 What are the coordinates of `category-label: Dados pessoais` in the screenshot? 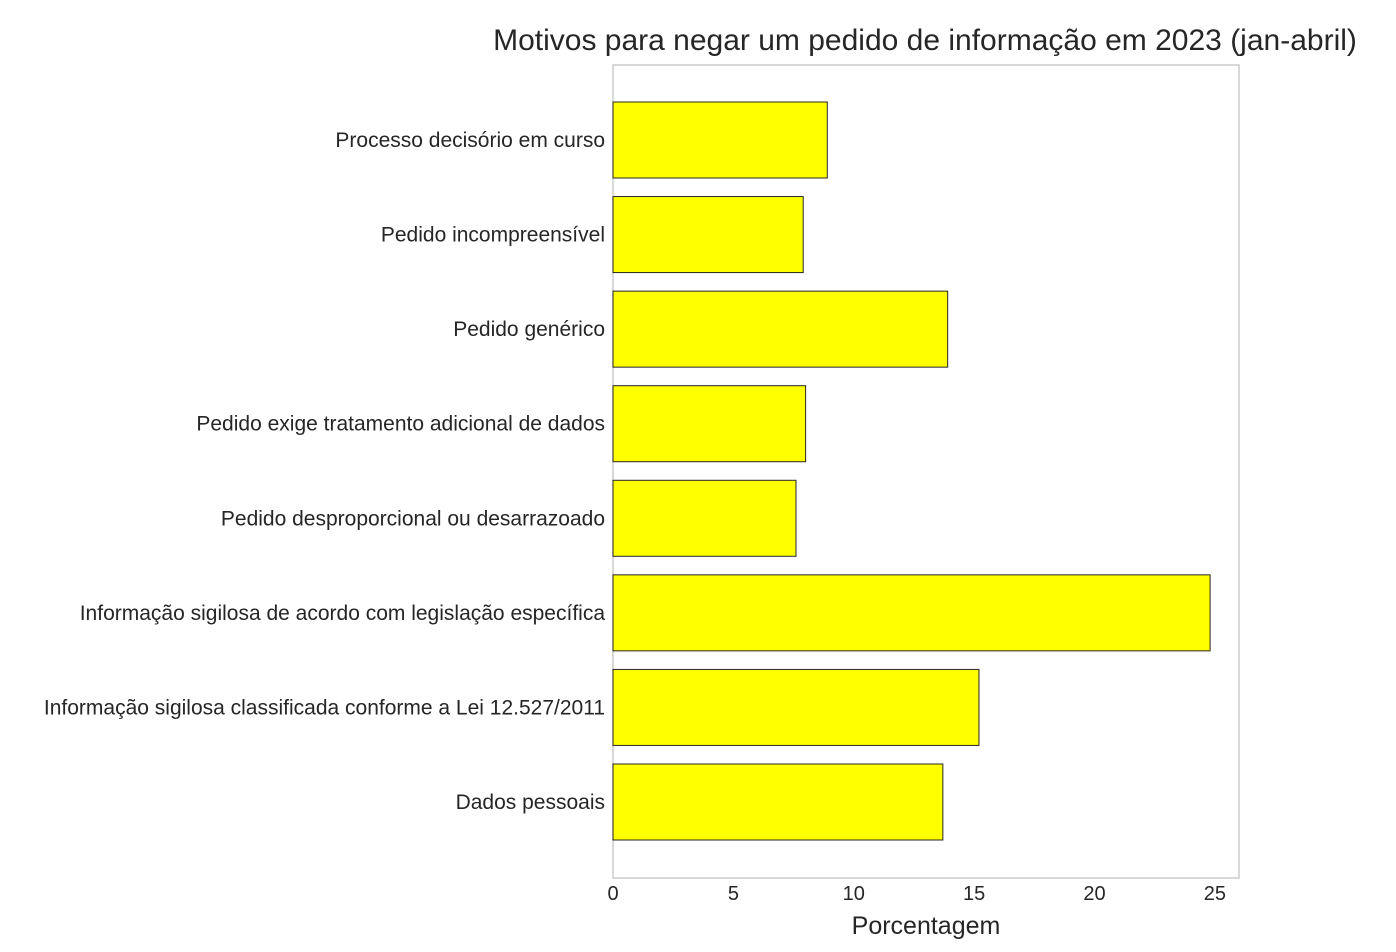 It's located at (530, 802).